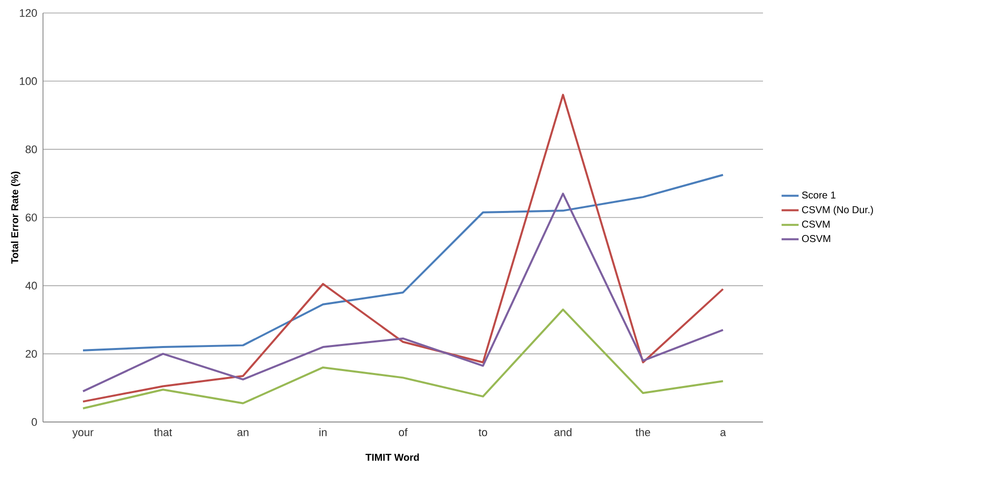 This screenshot has height=487, width=984. What do you see at coordinates (15, 218) in the screenshot?
I see `y-axis-title: Total Error Rate (%)` at bounding box center [15, 218].